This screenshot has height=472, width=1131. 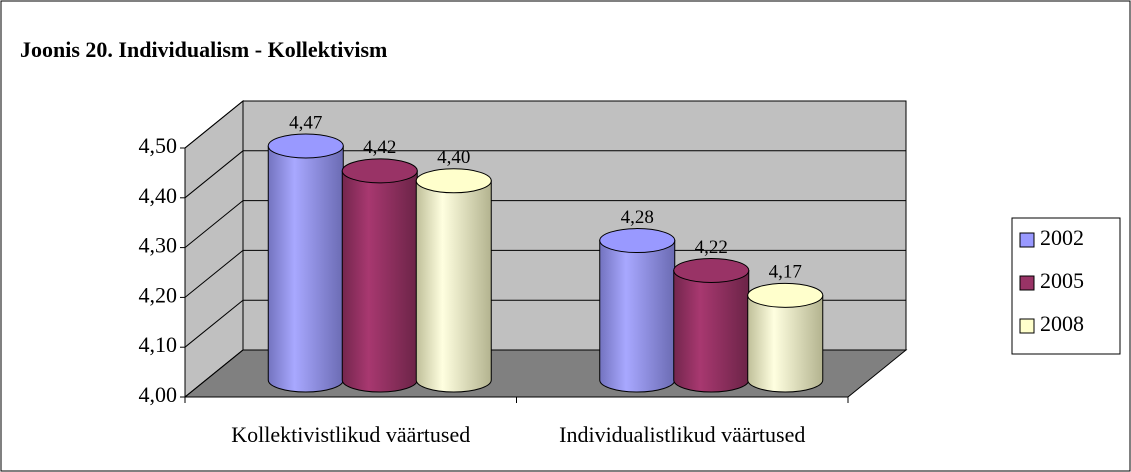 What do you see at coordinates (203, 49) in the screenshot?
I see `chart-title: Joonis 20. Individualism - Kollektivism` at bounding box center [203, 49].